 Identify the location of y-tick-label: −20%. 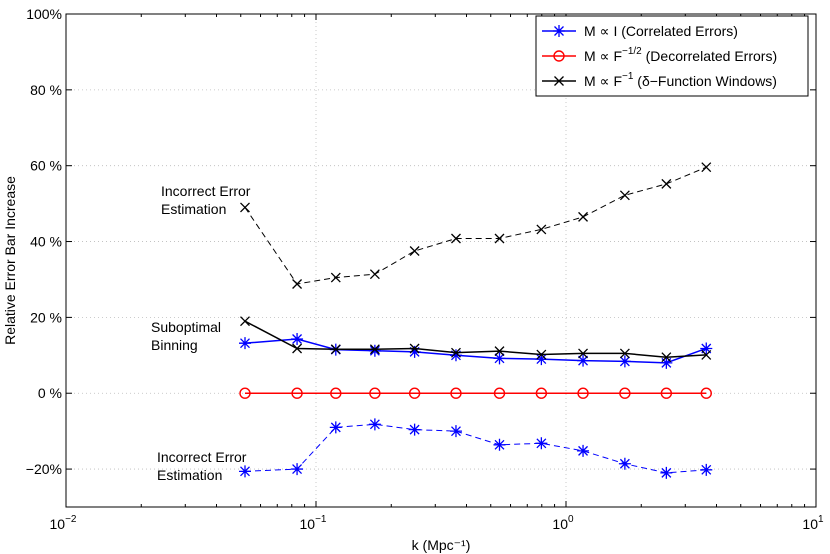
(44, 469).